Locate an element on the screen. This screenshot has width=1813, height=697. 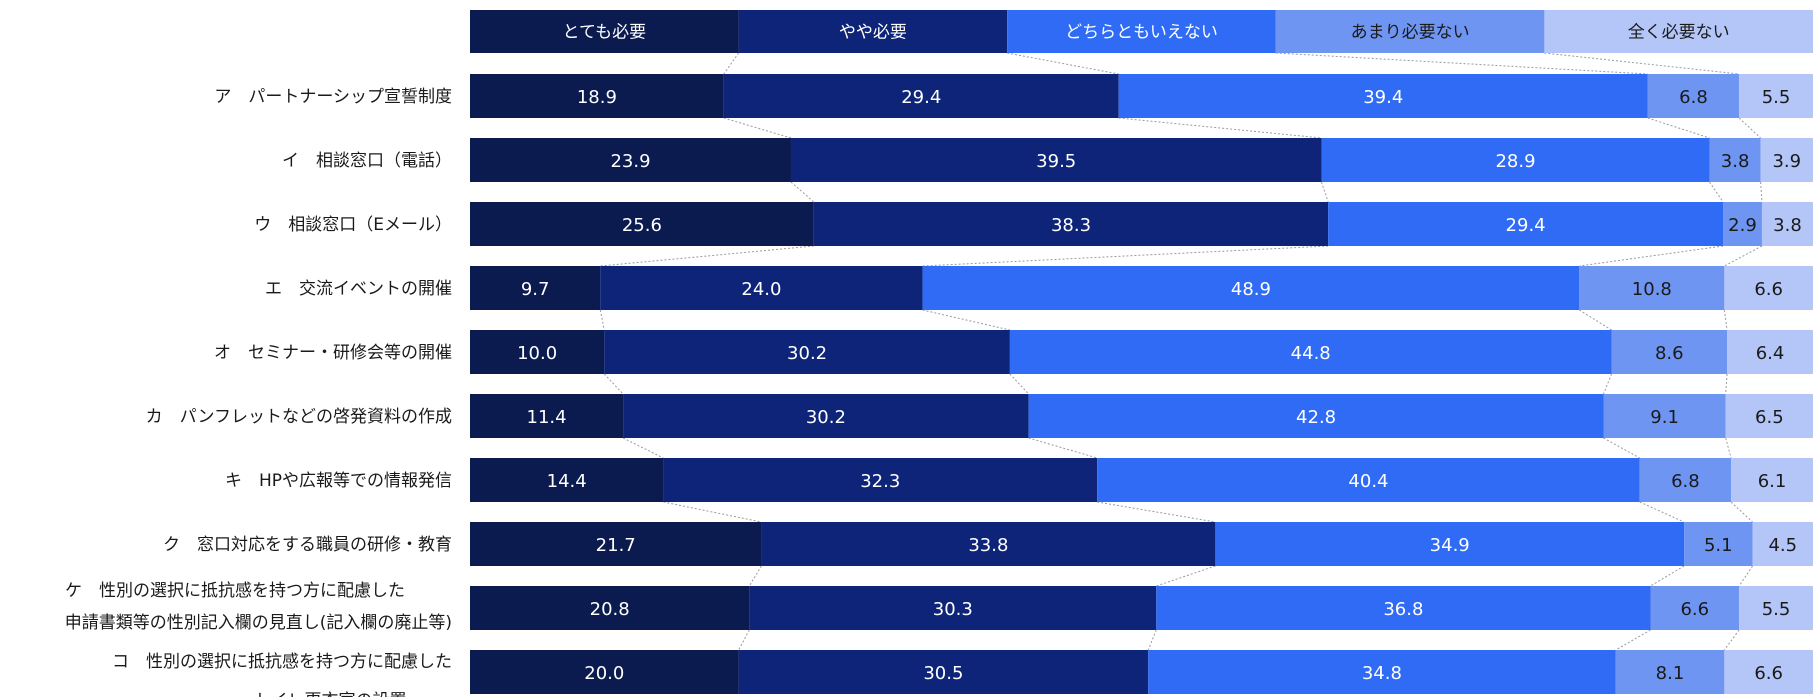
data-label: 42.8 is located at coordinates (1316, 417).